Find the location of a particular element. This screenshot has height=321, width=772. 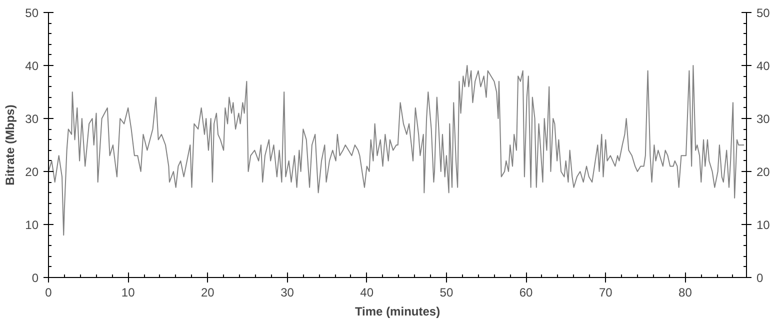

x-tick-label: 20 is located at coordinates (208, 293).